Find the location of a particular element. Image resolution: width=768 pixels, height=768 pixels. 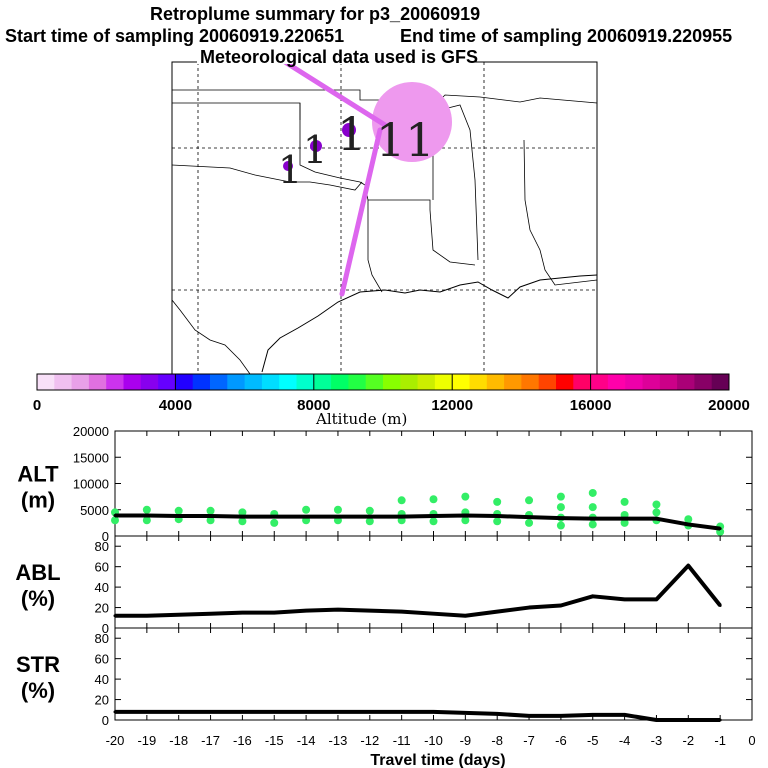

panel-ylabel: ALT is located at coordinates (38, 474).